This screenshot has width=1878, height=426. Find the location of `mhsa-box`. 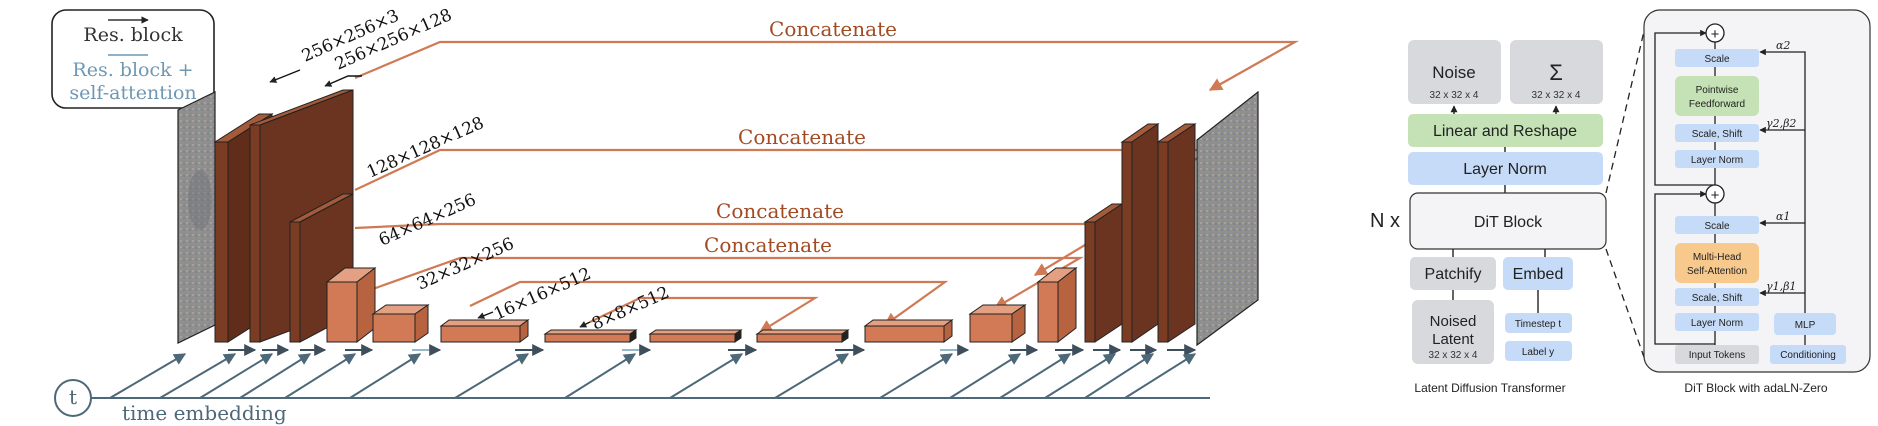

mhsa-box is located at coordinates (1717, 263).